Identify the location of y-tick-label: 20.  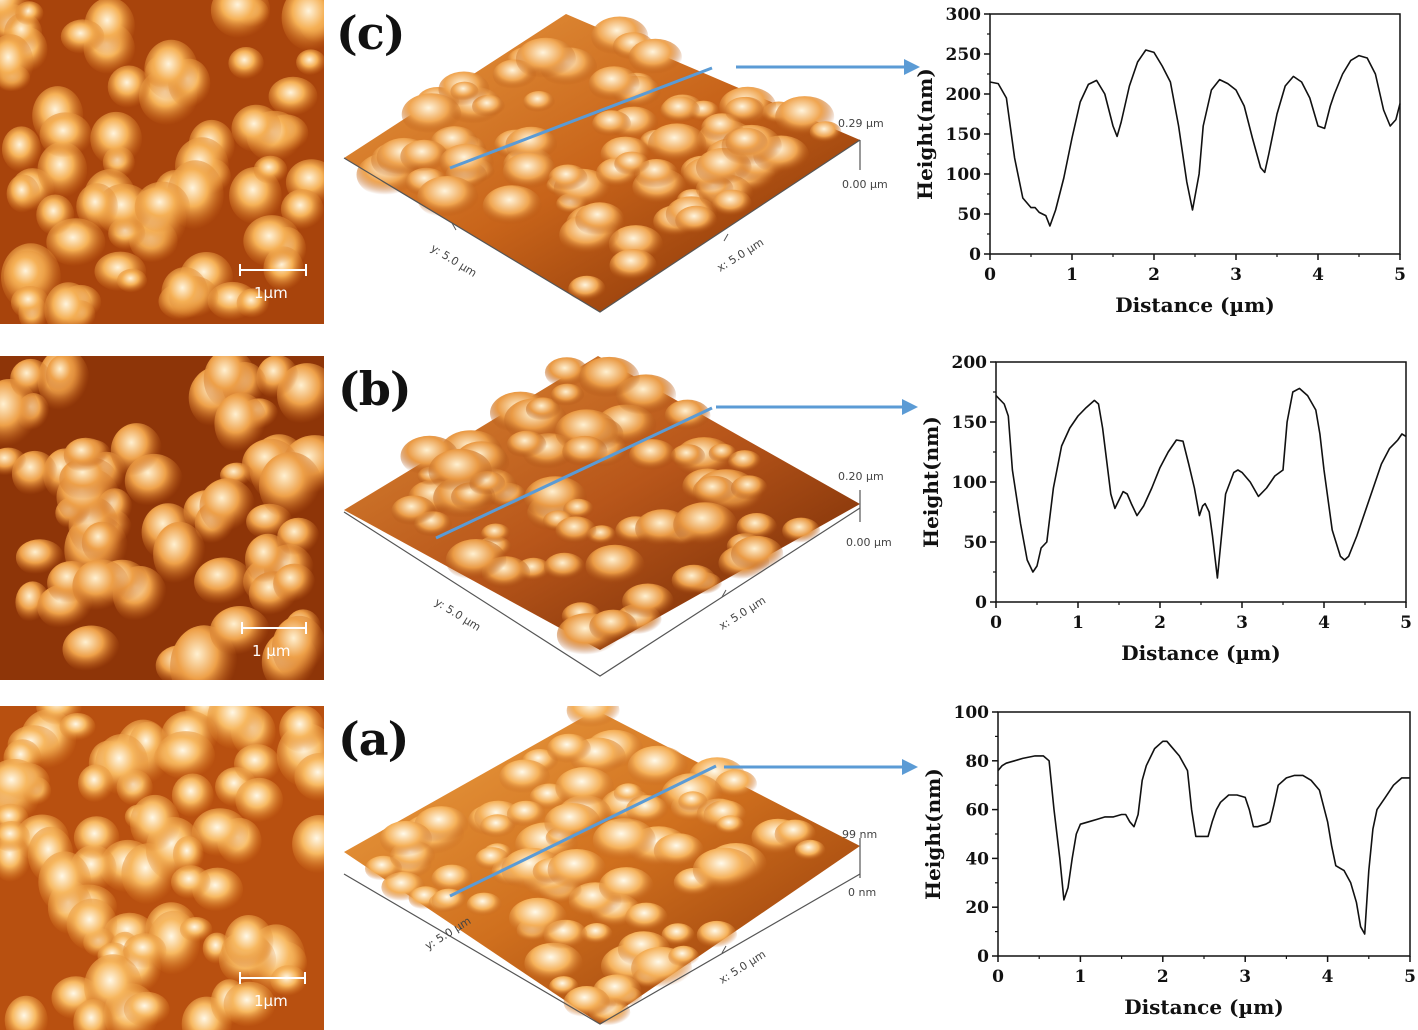
(977, 908).